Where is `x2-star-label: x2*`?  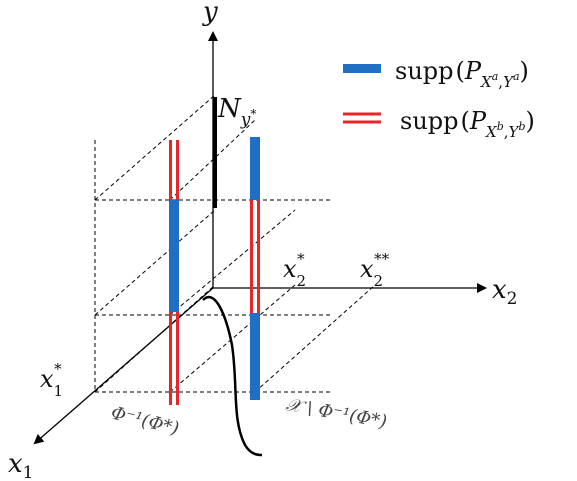
x2-star-label: x2* is located at coordinates (294, 270).